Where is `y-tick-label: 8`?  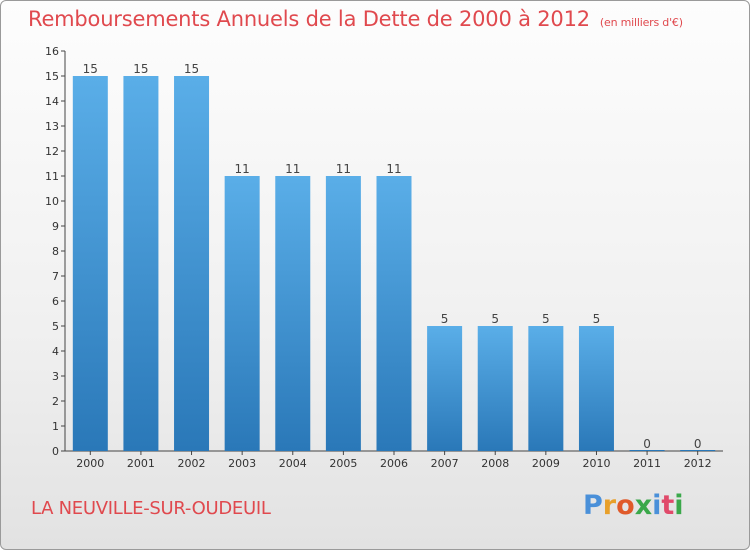 y-tick-label: 8 is located at coordinates (55, 251).